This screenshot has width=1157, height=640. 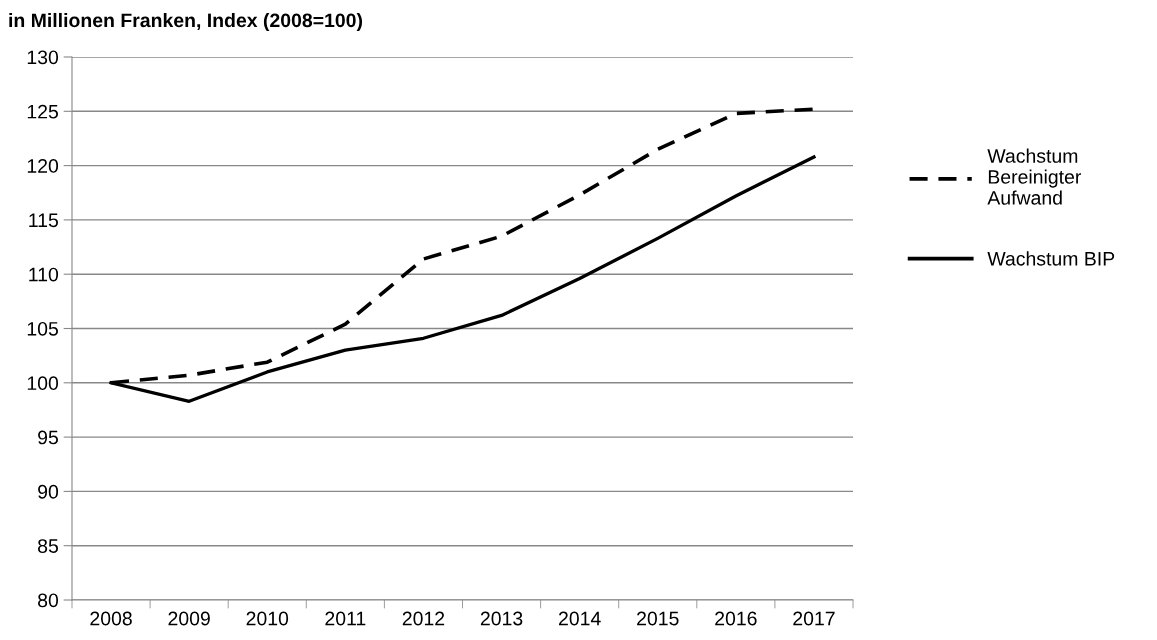 What do you see at coordinates (42, 328) in the screenshot?
I see `y-tick-label: 105` at bounding box center [42, 328].